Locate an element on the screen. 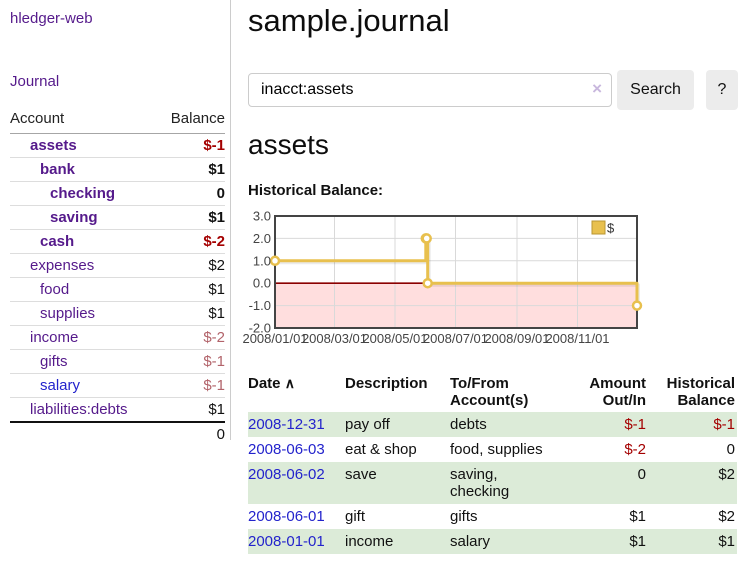  sort-ascending-icon: ∧ is located at coordinates (289, 383).